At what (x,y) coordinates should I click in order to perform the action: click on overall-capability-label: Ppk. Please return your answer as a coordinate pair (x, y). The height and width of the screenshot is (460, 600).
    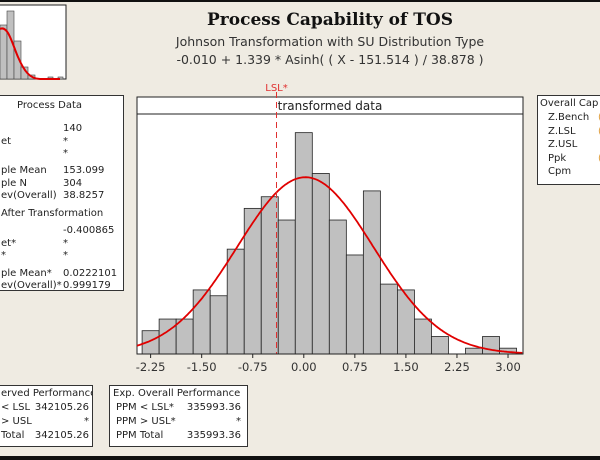
    Looking at the image, I should click on (557, 158).